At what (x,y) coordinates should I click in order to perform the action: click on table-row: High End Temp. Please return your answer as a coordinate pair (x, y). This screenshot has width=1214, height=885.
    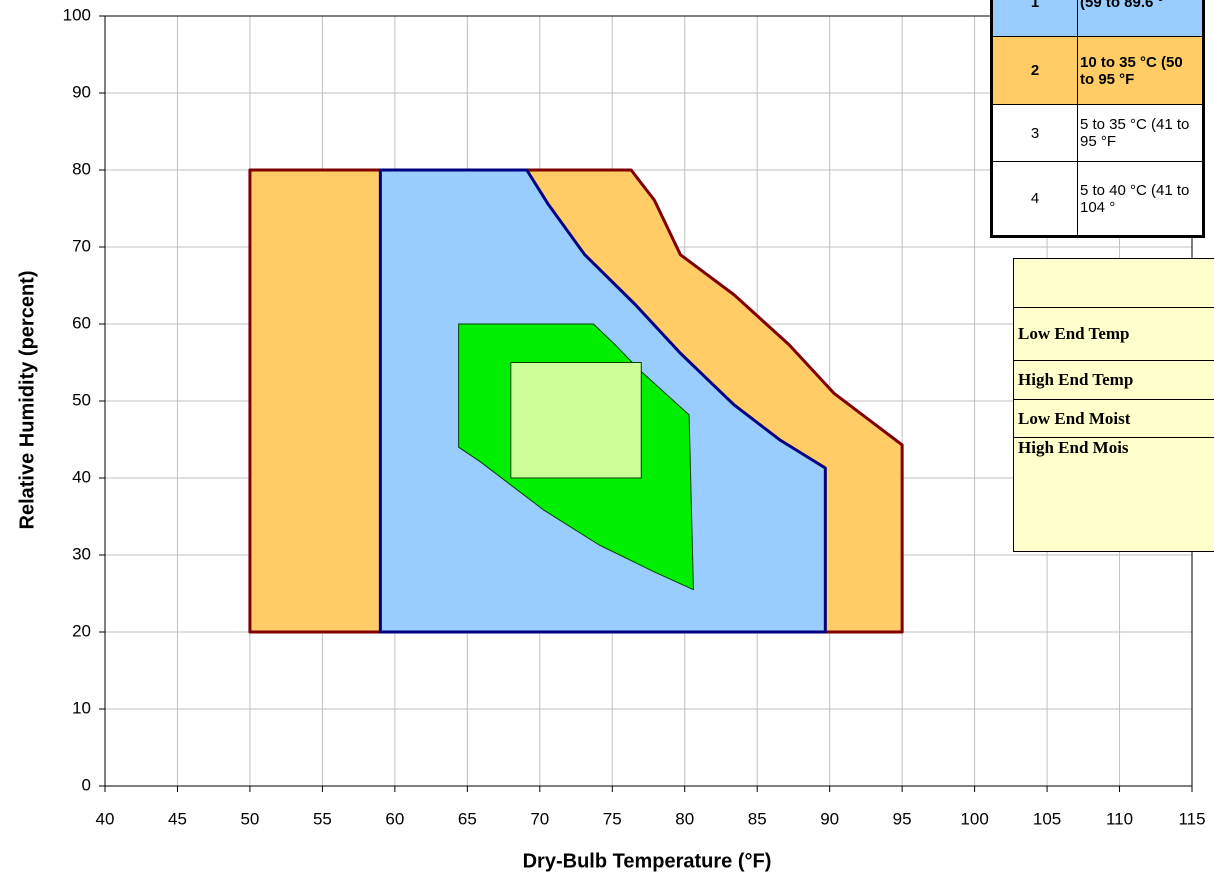
    Looking at the image, I should click on (1113, 380).